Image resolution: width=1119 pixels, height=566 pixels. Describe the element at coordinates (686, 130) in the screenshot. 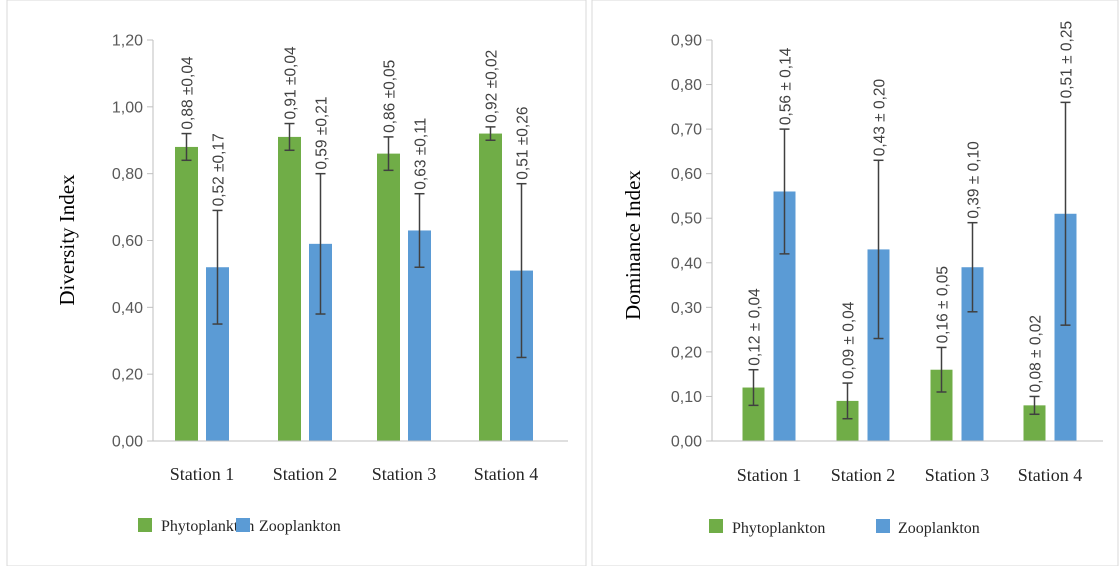

I see `y-tick-label: 0,70` at that location.